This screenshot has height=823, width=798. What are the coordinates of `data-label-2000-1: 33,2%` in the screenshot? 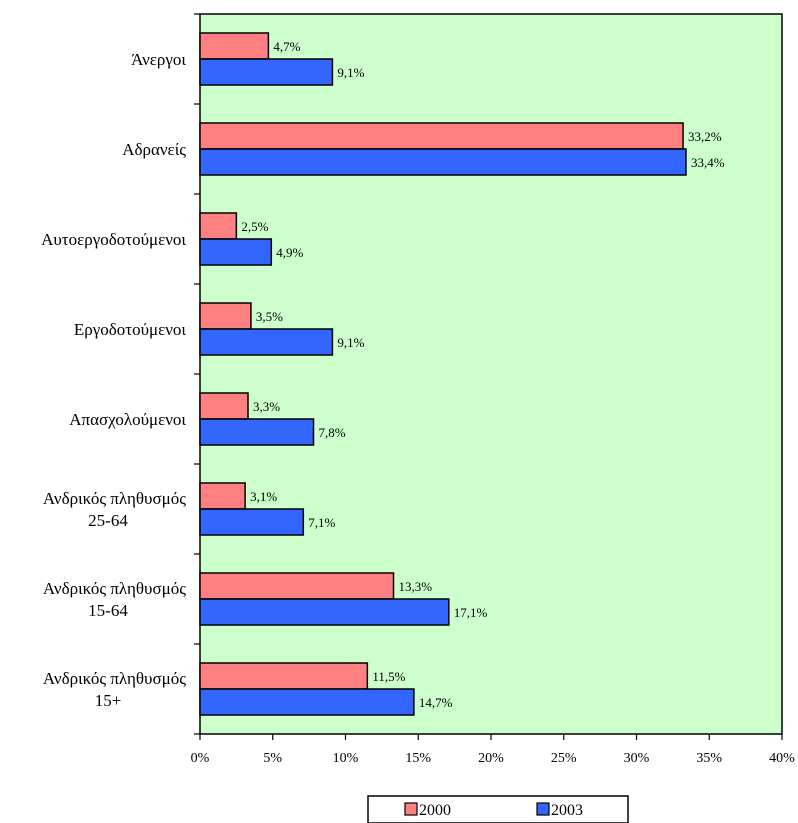 It's located at (705, 136).